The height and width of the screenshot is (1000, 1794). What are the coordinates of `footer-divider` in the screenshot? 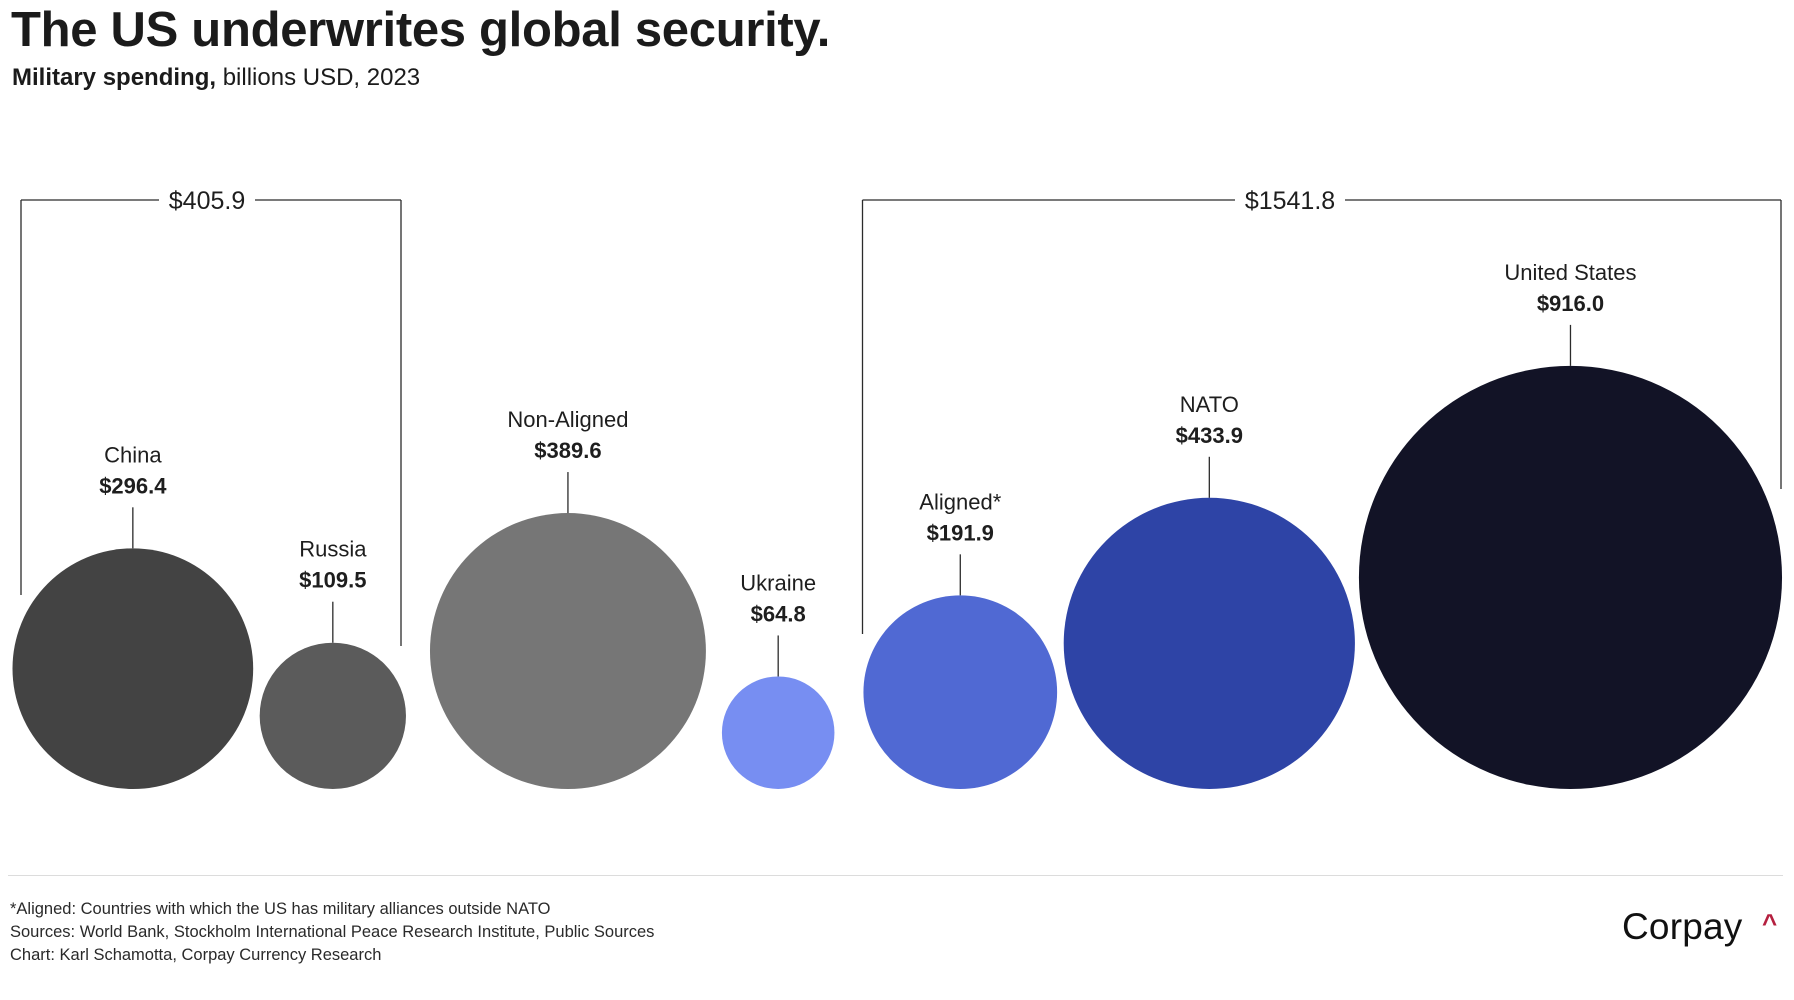 It's located at (895, 875).